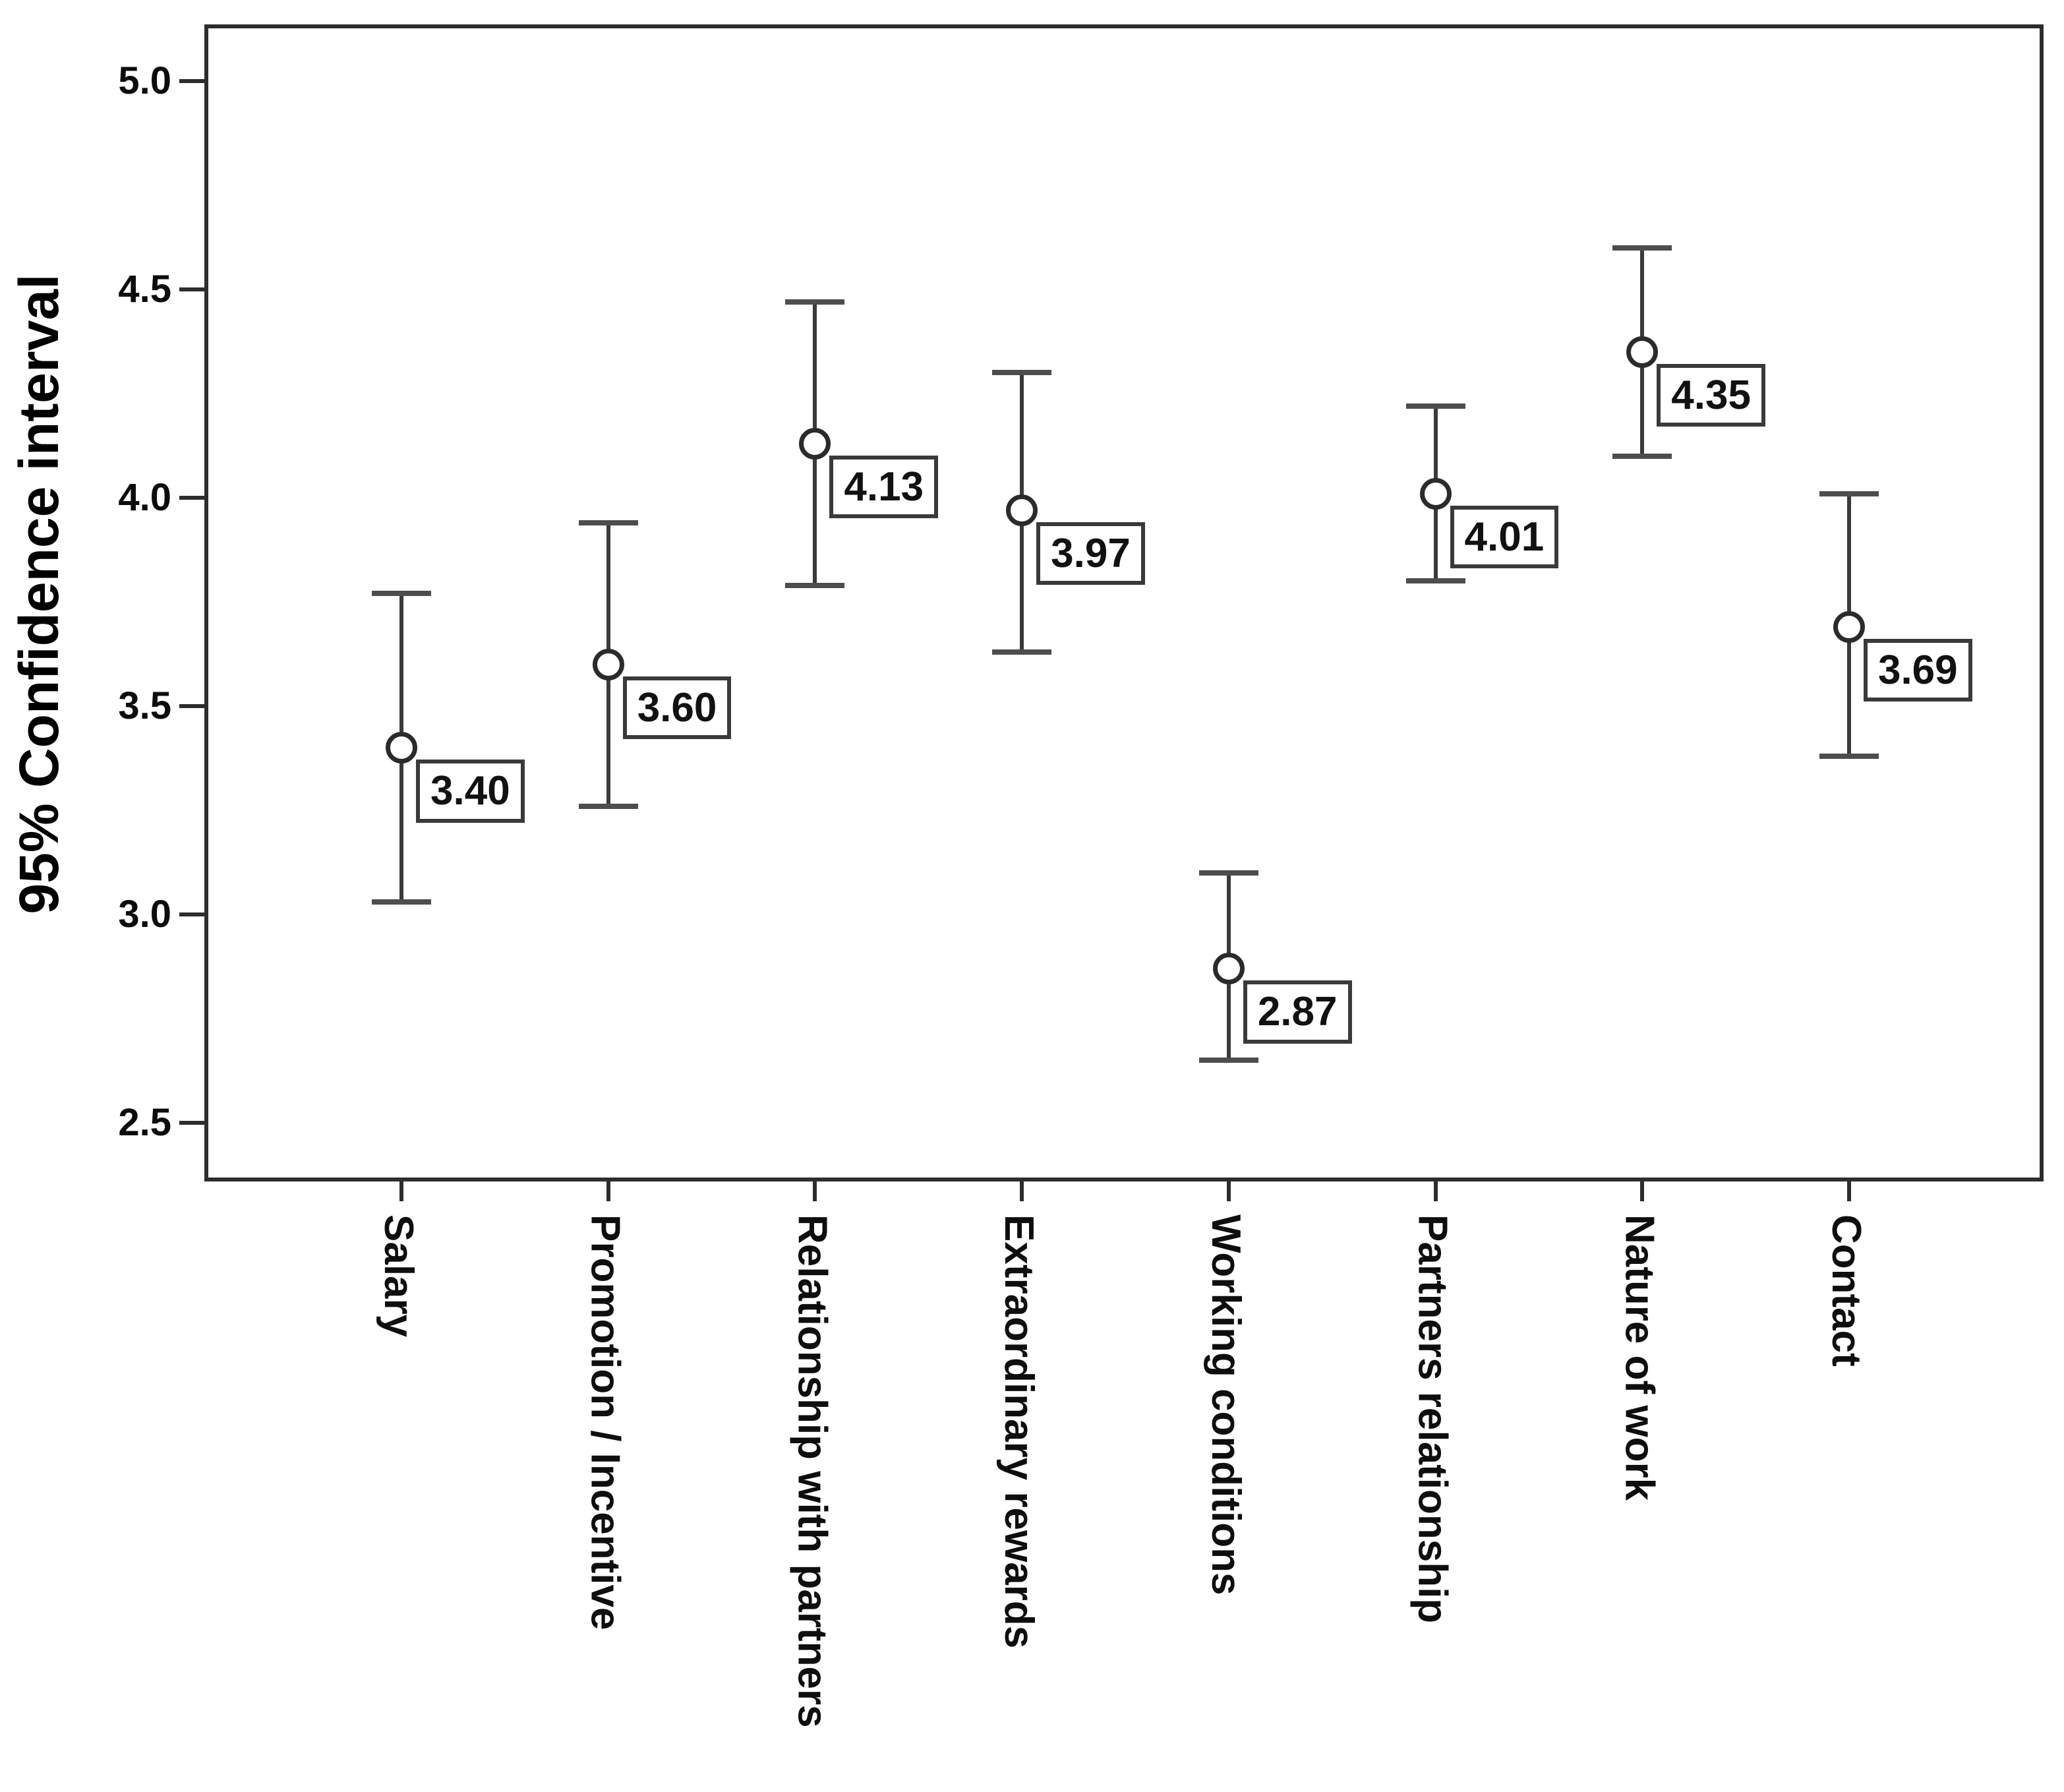 The height and width of the screenshot is (1792, 2064). Describe the element at coordinates (605, 1422) in the screenshot. I see `x-axis-label-promotion-incentive: Promotion / Incentive` at that location.